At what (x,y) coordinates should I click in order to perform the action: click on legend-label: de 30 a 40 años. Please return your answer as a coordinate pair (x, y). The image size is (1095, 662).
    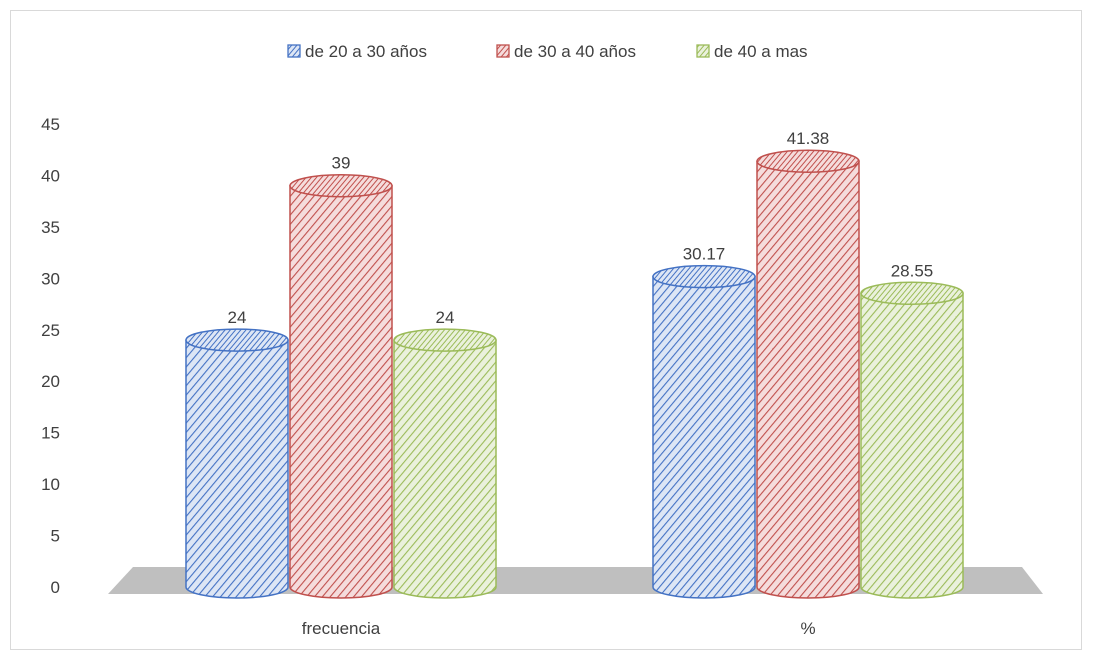
    Looking at the image, I should click on (575, 51).